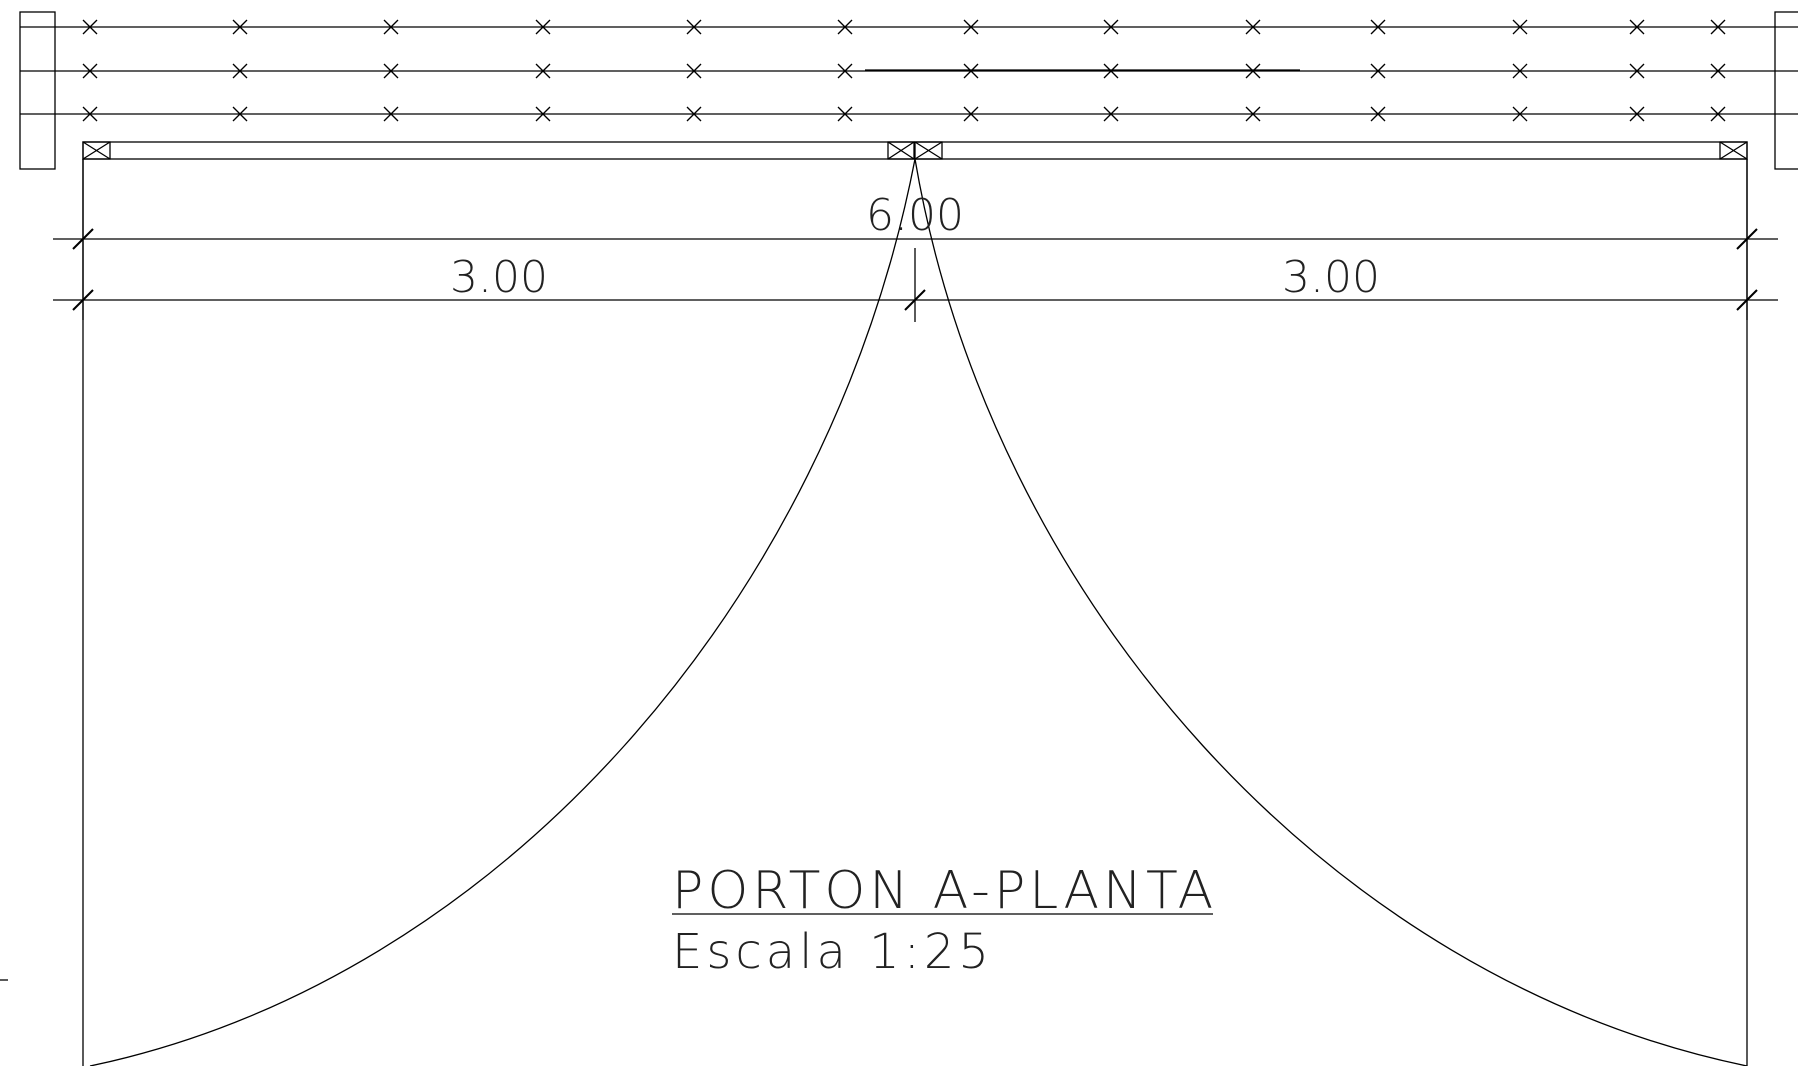  Describe the element at coordinates (1331, 277) in the screenshot. I see `dim-label-right-leaf: 3.00` at that location.